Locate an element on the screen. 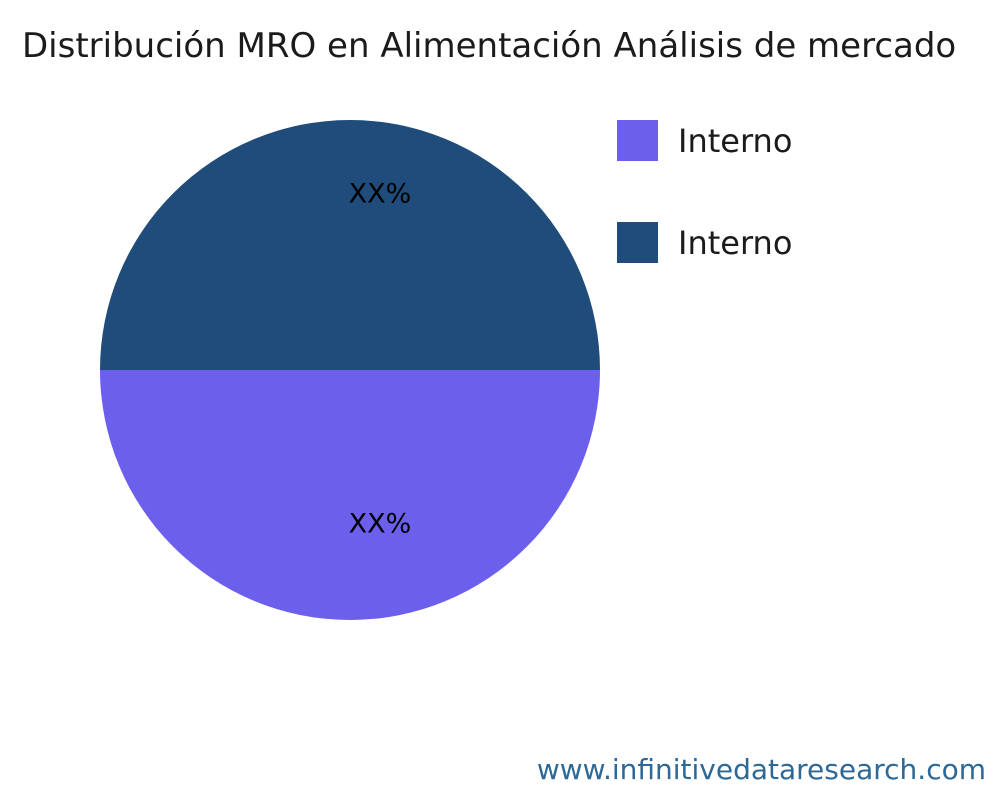 The image size is (1000, 800). legend-swatch-navy is located at coordinates (637, 242).